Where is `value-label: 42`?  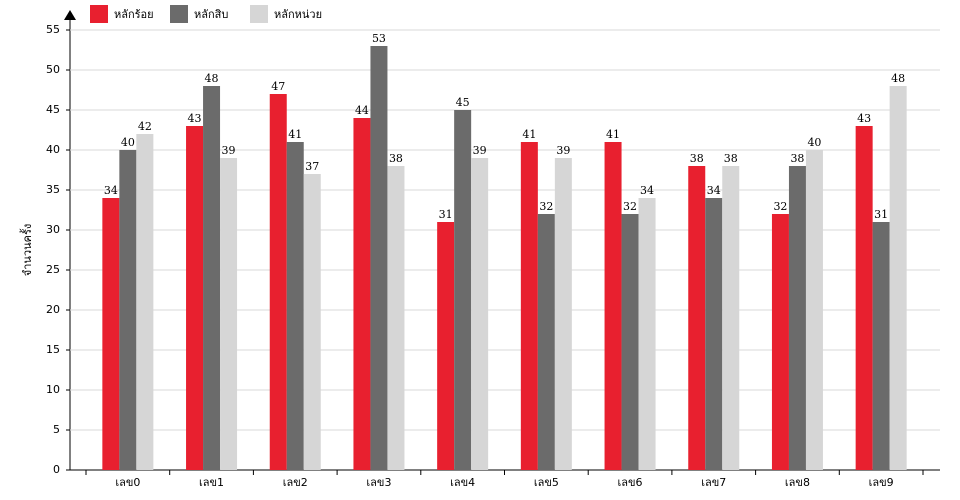
value-label: 42 is located at coordinates (145, 126).